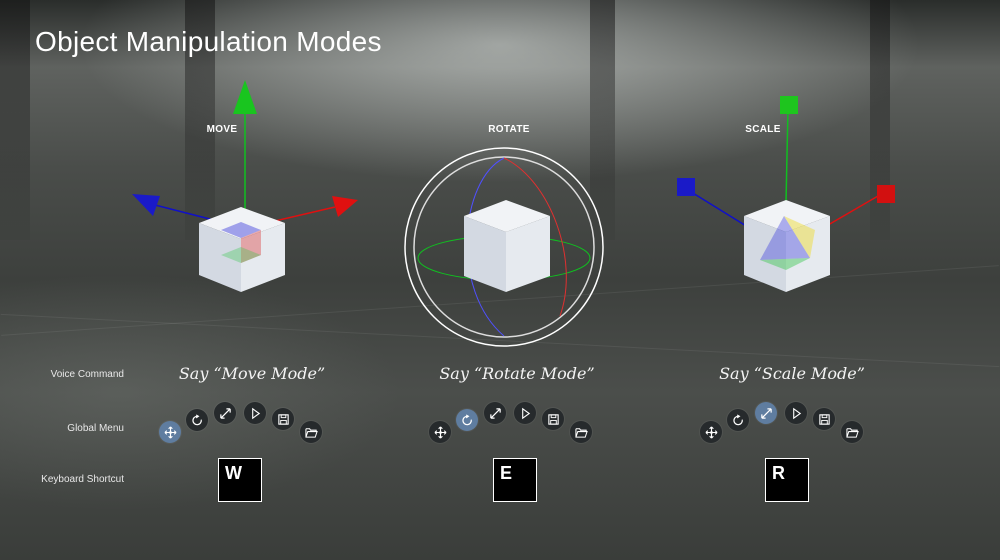 The image size is (1000, 560). Describe the element at coordinates (504, 247) in the screenshot. I see `rotate-gizmo` at that location.